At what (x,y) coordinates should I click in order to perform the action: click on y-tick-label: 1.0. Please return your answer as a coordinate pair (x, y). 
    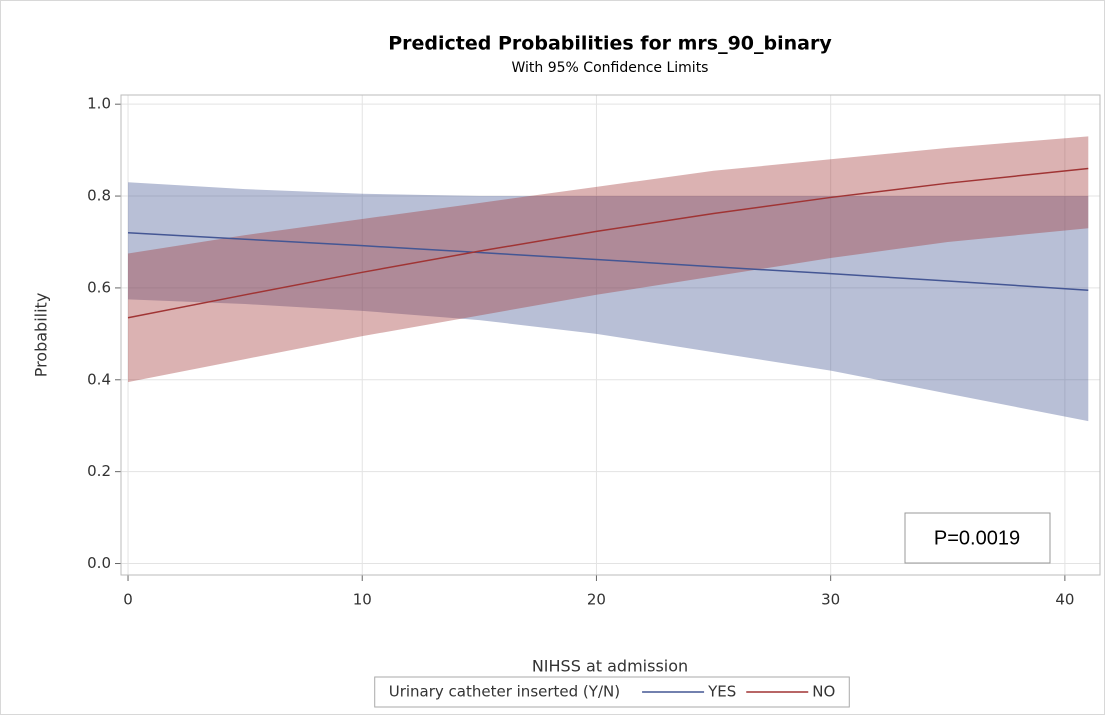
    Looking at the image, I should click on (99, 104).